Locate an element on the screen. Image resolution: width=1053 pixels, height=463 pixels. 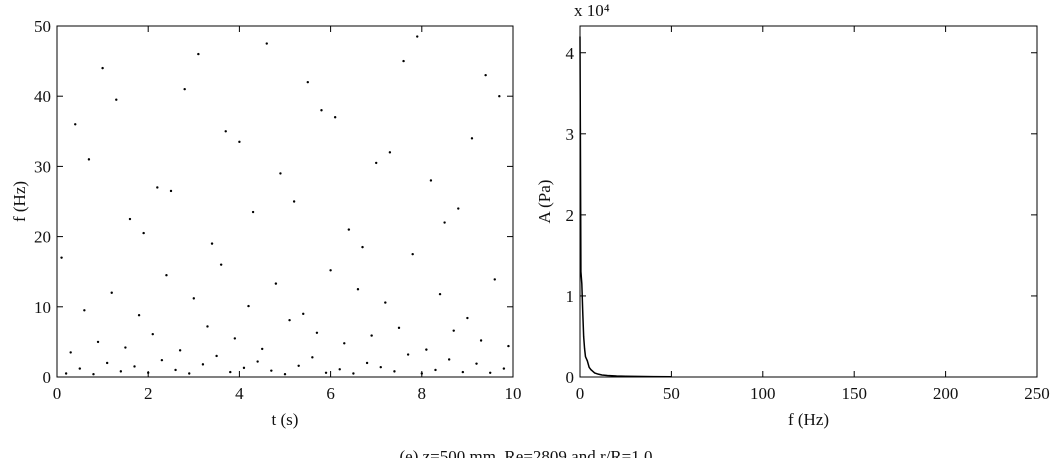
x-tick-label: 150 is located at coordinates (854, 393).